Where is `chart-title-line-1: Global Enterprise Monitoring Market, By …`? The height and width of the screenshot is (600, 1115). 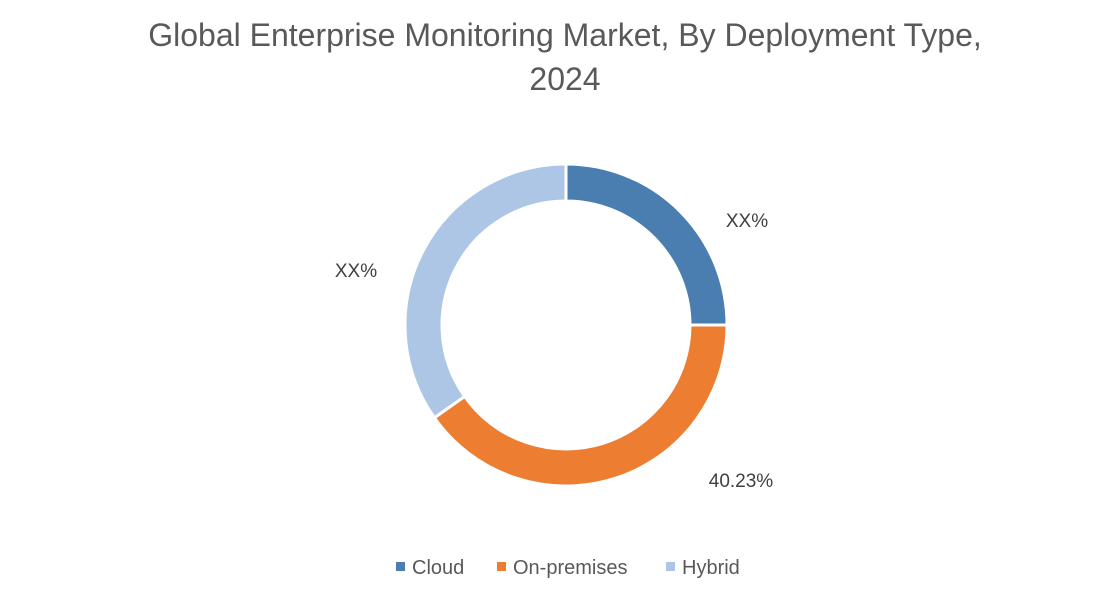 chart-title-line-1: Global Enterprise Monitoring Market, By … is located at coordinates (565, 35).